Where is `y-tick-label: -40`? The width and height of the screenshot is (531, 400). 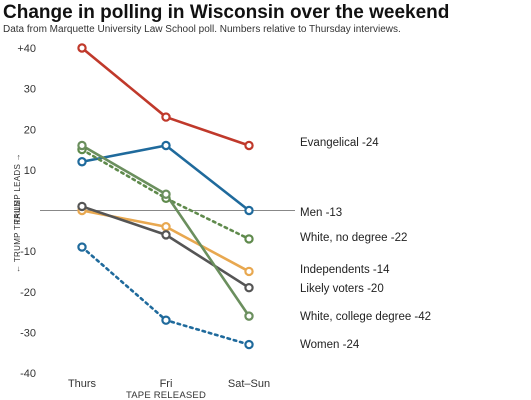
y-tick-label: -40 is located at coordinates (28, 374).